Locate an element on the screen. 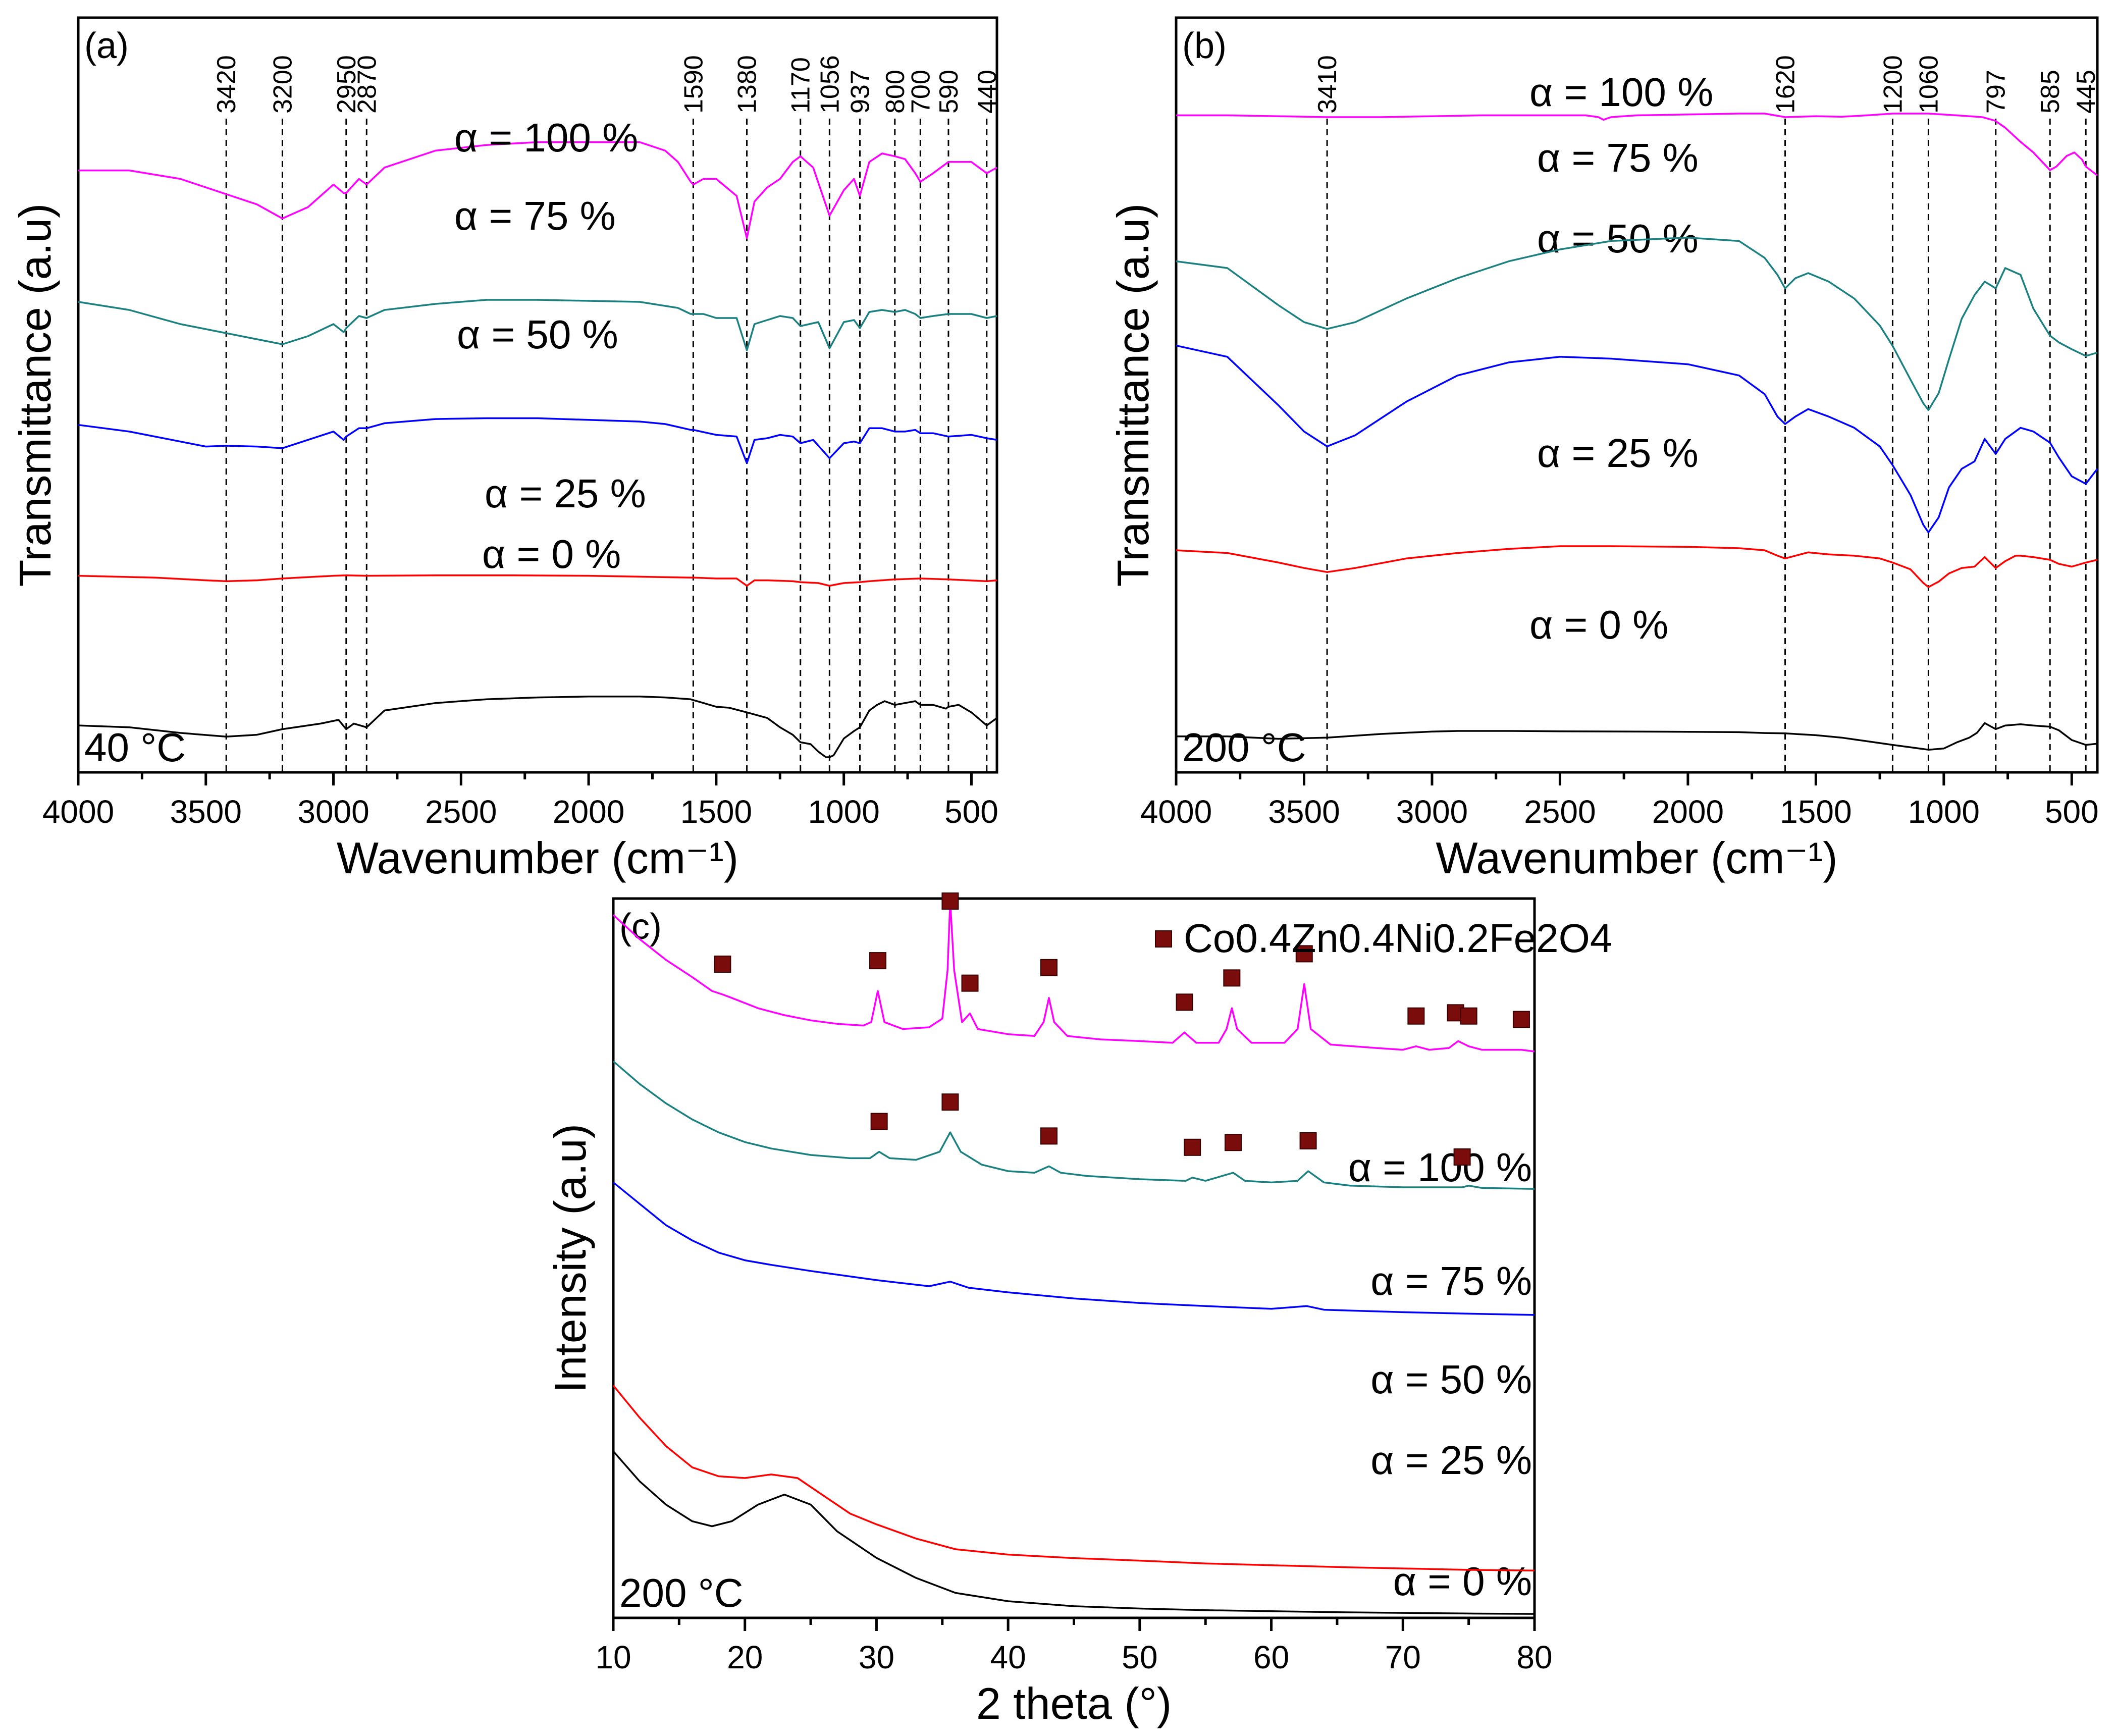 The height and width of the screenshot is (1736, 2115). peak-guide-label: 445 is located at coordinates (2086, 92).